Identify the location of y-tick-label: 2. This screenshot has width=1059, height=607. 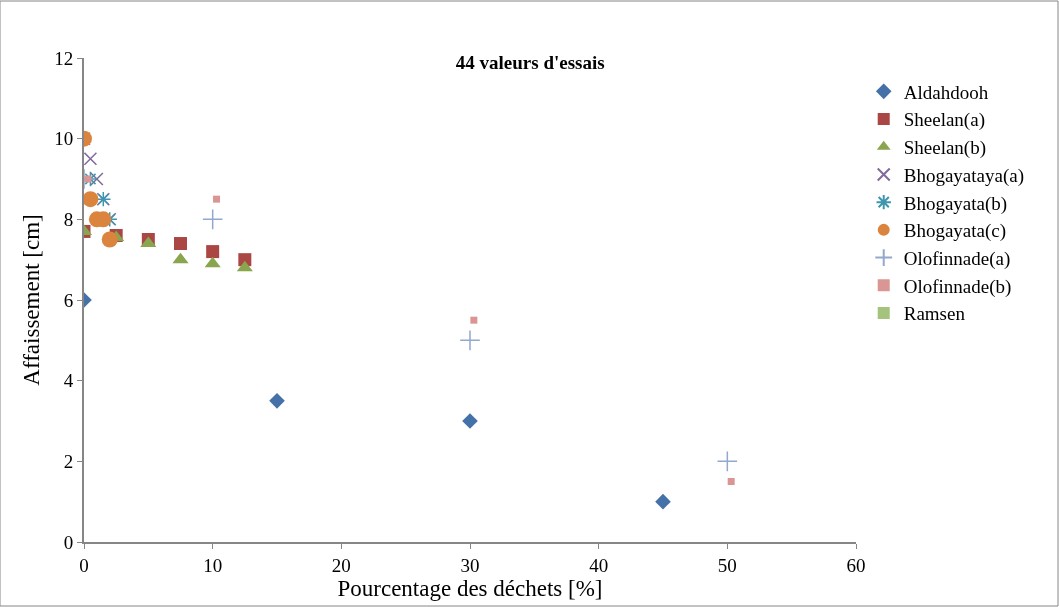
(68, 461).